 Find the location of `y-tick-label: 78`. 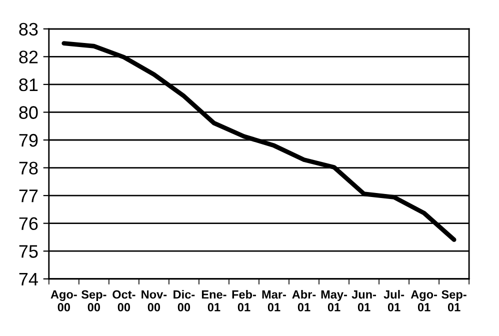

y-tick-label: 78 is located at coordinates (28, 168).